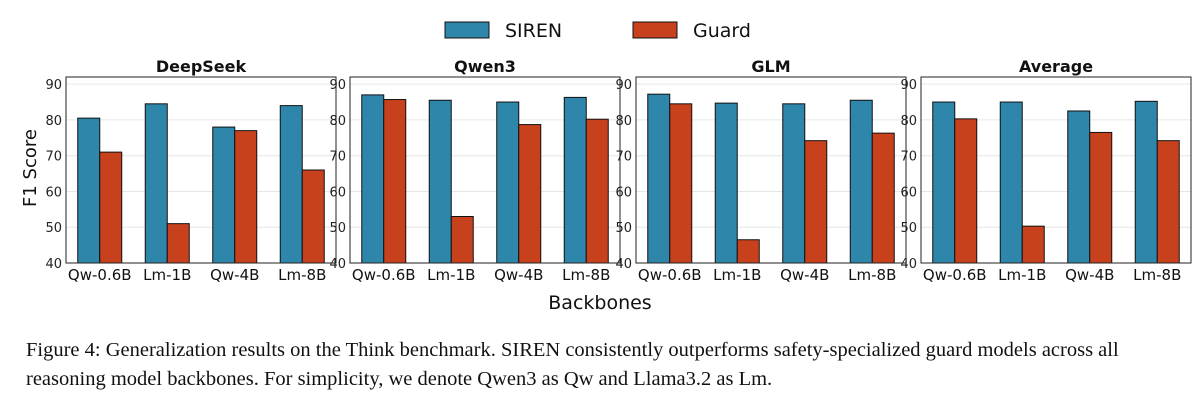 The height and width of the screenshot is (415, 1200). Describe the element at coordinates (770, 66) in the screenshot. I see `panel-title: GLM` at that location.